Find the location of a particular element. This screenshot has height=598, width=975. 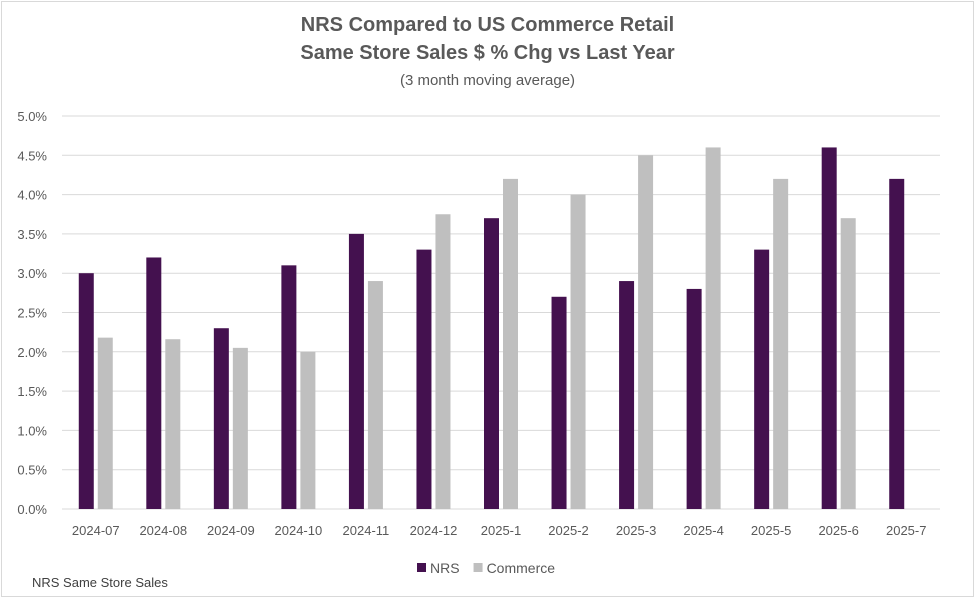

y-tick-label: 3.5% is located at coordinates (32, 234).